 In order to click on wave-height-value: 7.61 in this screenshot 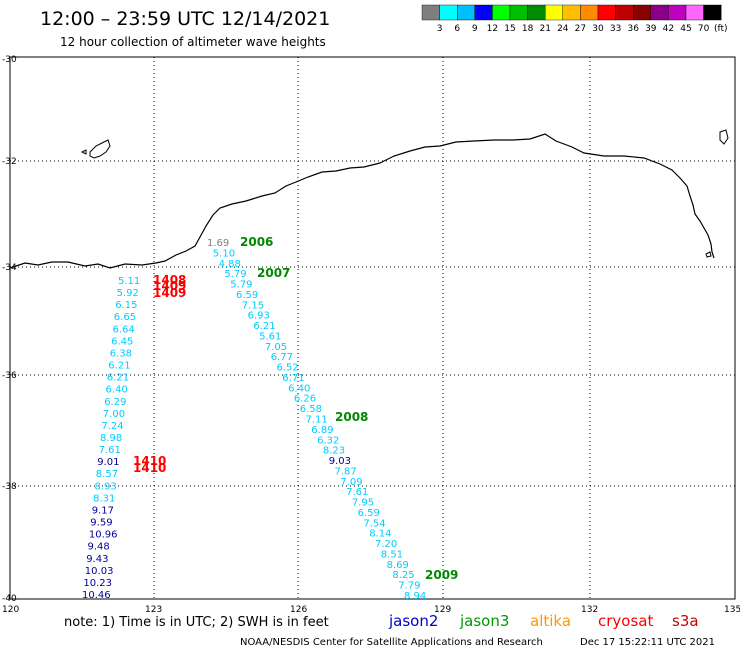, I will do `click(110, 450)`.